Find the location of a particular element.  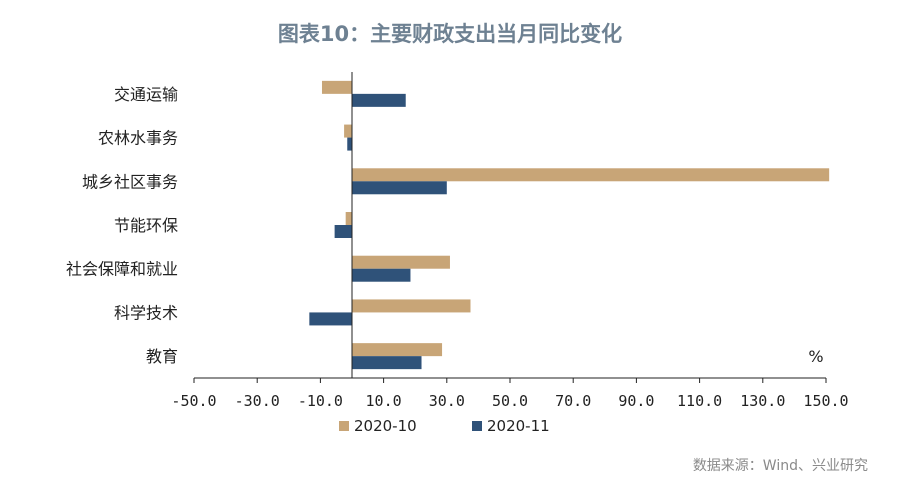

chart-title: 图表10：主要财政支出当月同比变化 is located at coordinates (450, 34).